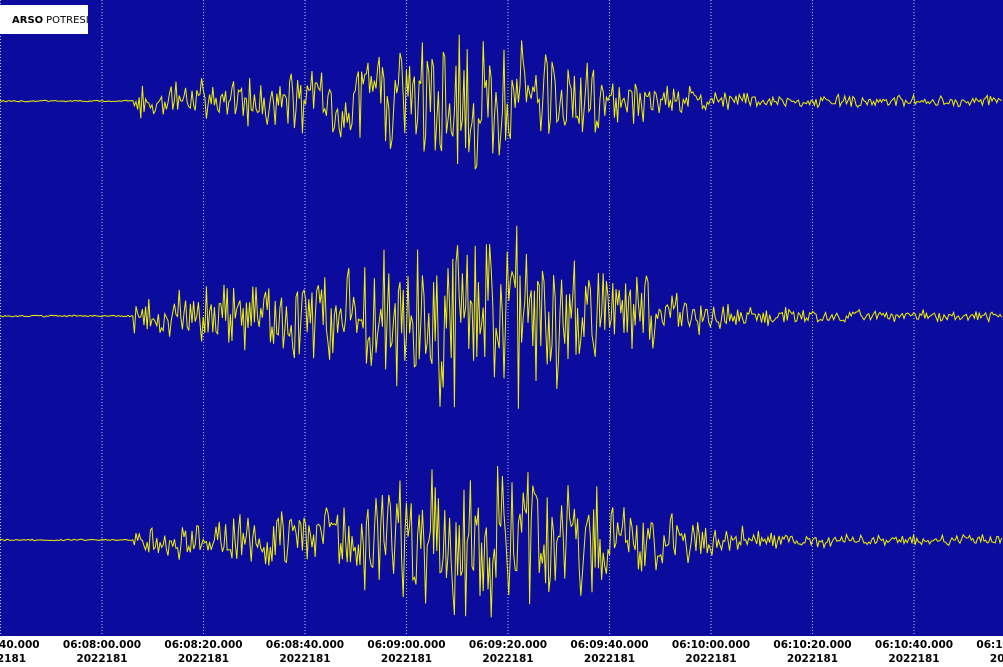 The image size is (1003, 667). What do you see at coordinates (67, 20) in the screenshot?
I see `badge-name: POTRESI` at bounding box center [67, 20].